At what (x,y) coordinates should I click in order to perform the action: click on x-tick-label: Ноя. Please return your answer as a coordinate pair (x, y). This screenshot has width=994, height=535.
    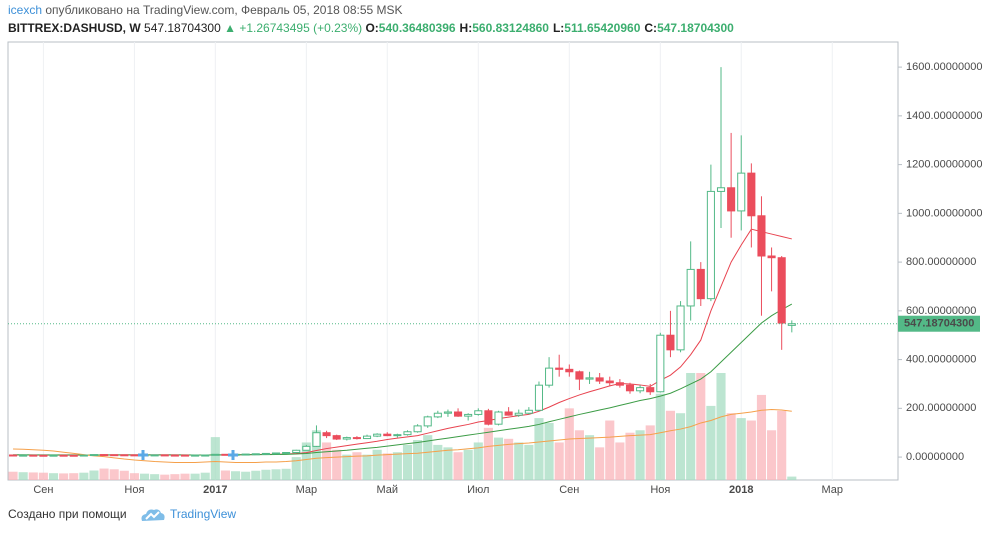
    Looking at the image, I should click on (134, 490).